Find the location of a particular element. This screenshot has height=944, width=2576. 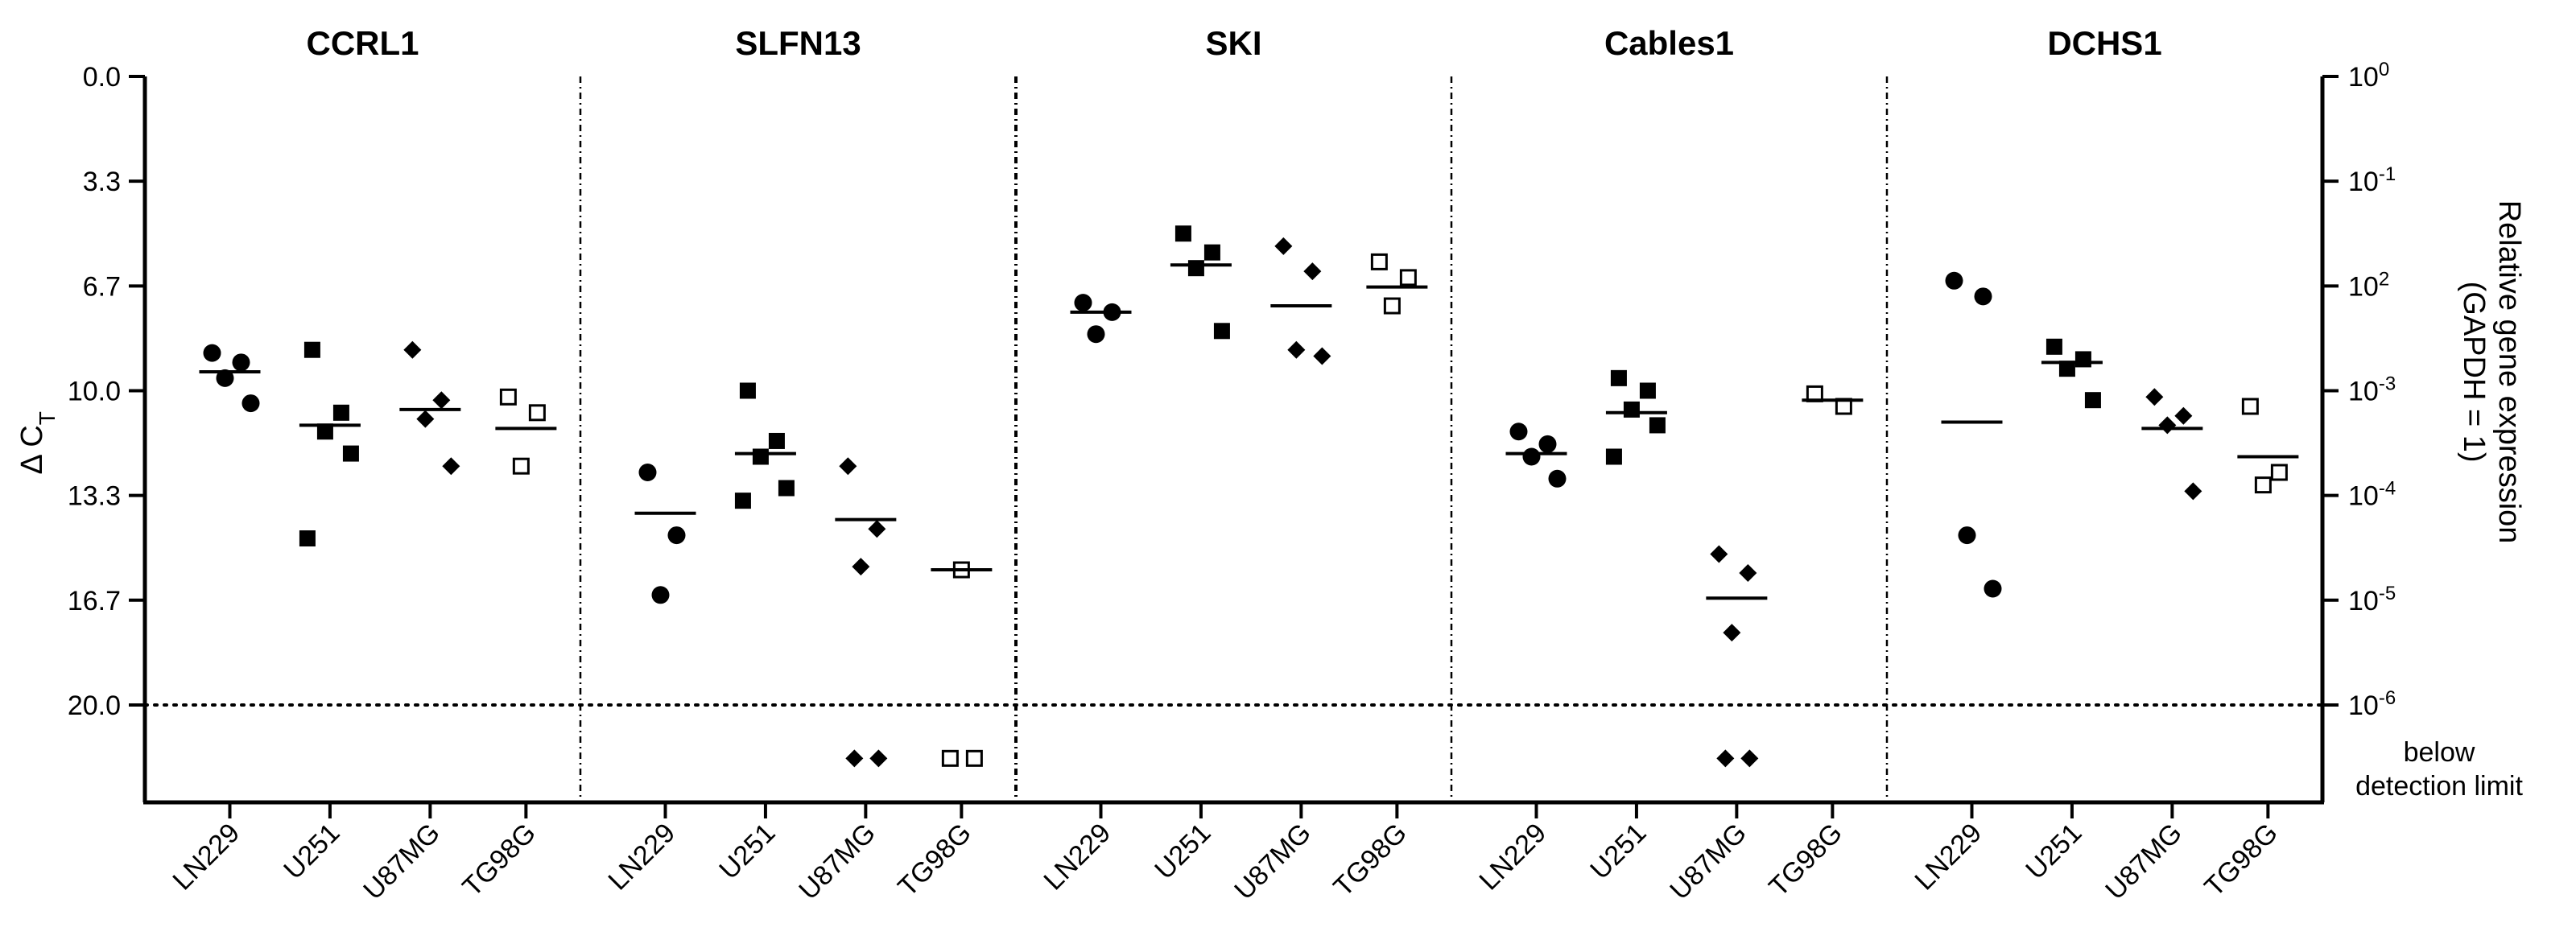

y-tick-label-right: 10⁻⁶ is located at coordinates (2372, 704).